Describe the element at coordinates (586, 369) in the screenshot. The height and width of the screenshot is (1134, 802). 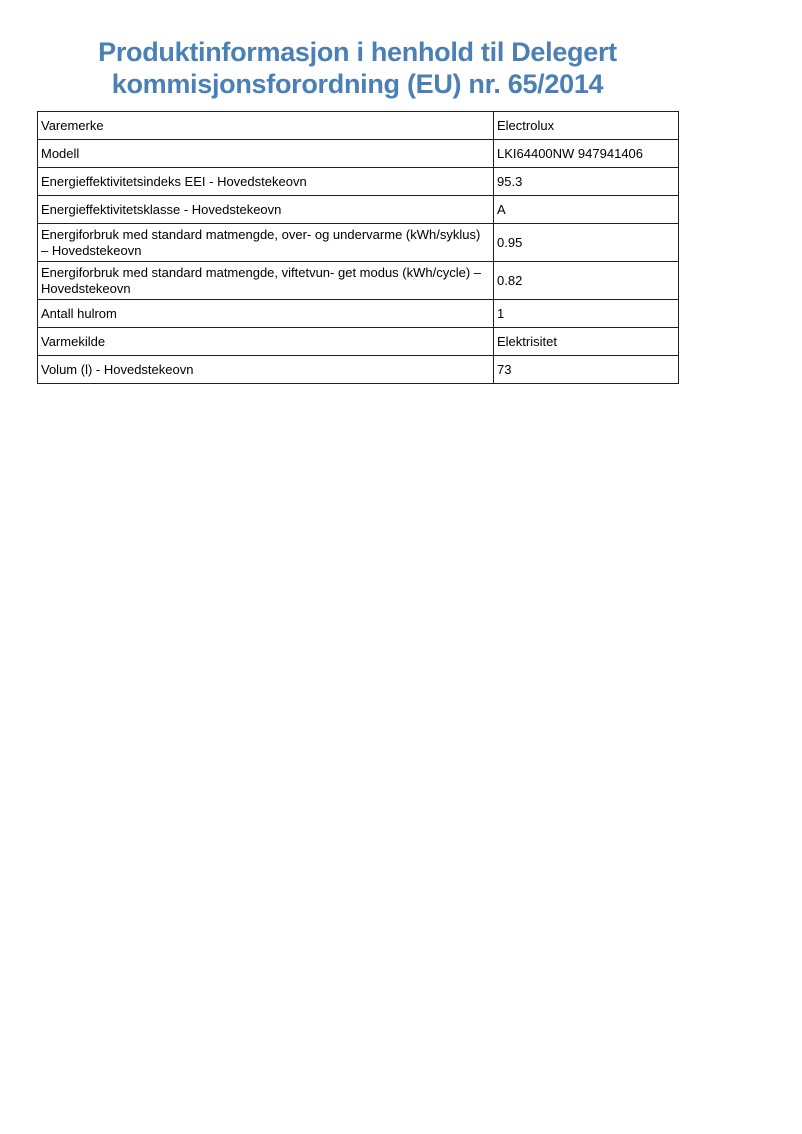
I see `property-value-cell: 73` at that location.